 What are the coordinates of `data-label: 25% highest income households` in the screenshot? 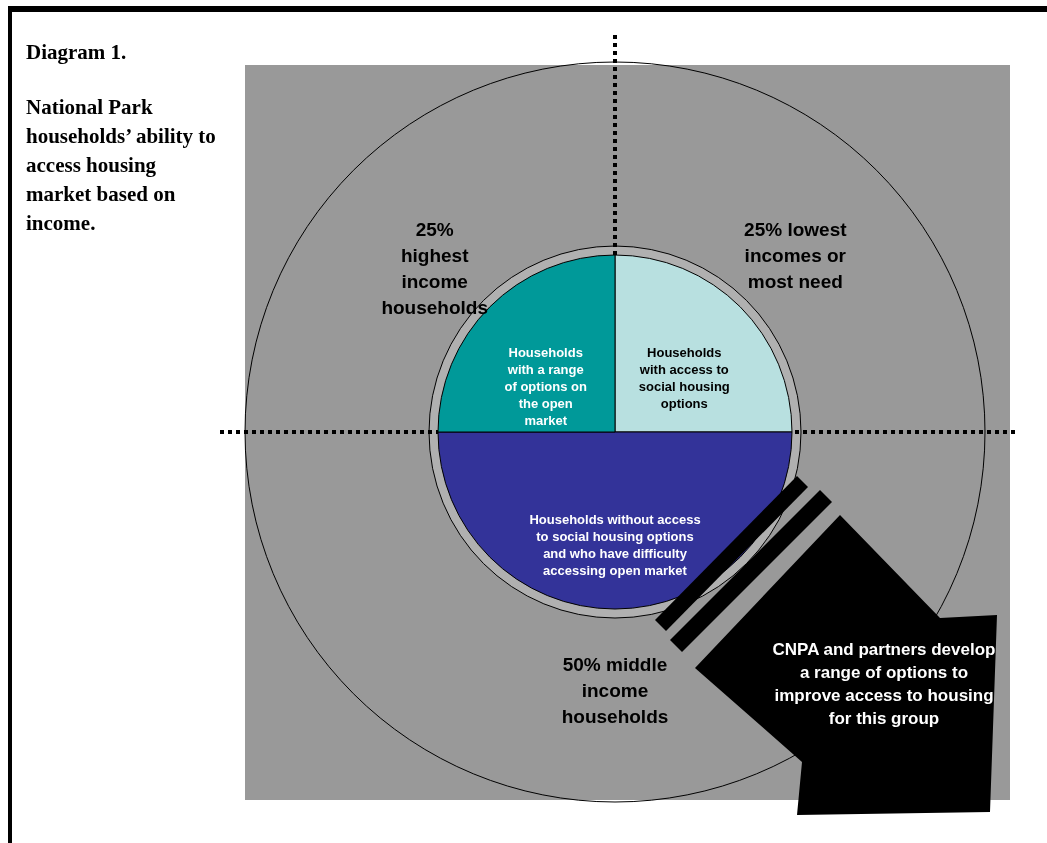 It's located at (434, 268).